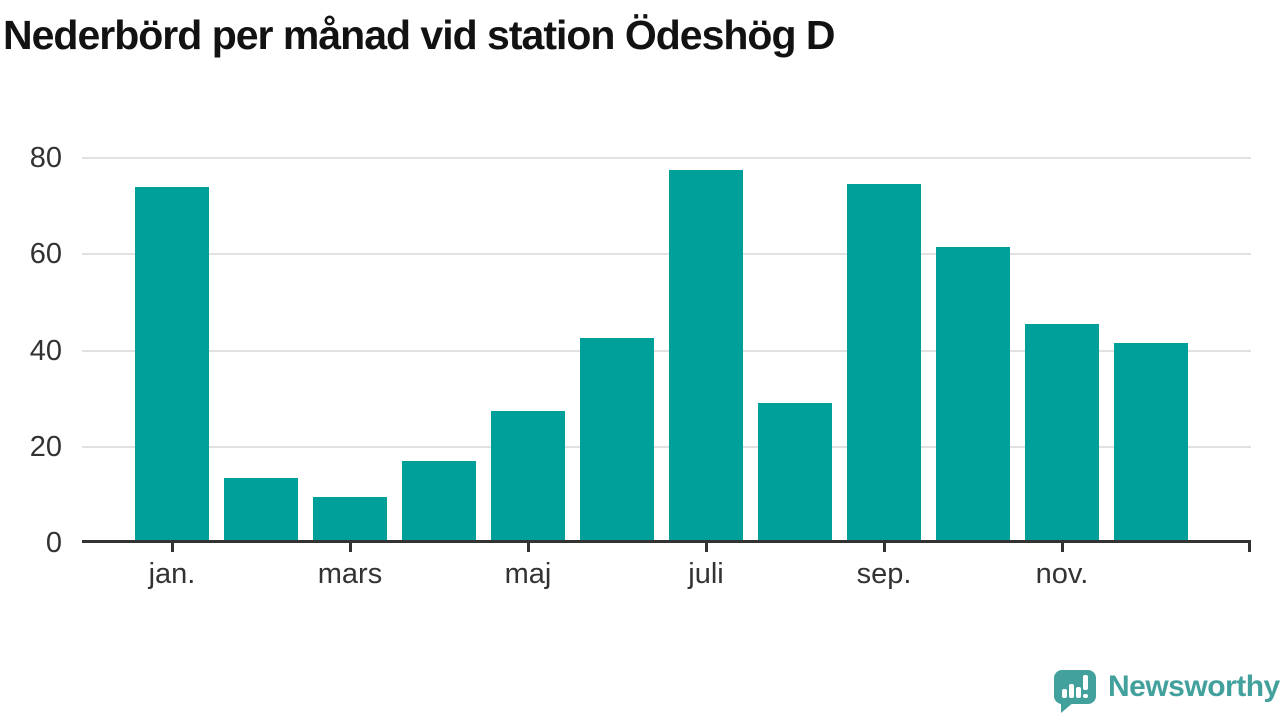 This screenshot has width=1280, height=720. I want to click on y-tick-label-20: 20, so click(45, 446).